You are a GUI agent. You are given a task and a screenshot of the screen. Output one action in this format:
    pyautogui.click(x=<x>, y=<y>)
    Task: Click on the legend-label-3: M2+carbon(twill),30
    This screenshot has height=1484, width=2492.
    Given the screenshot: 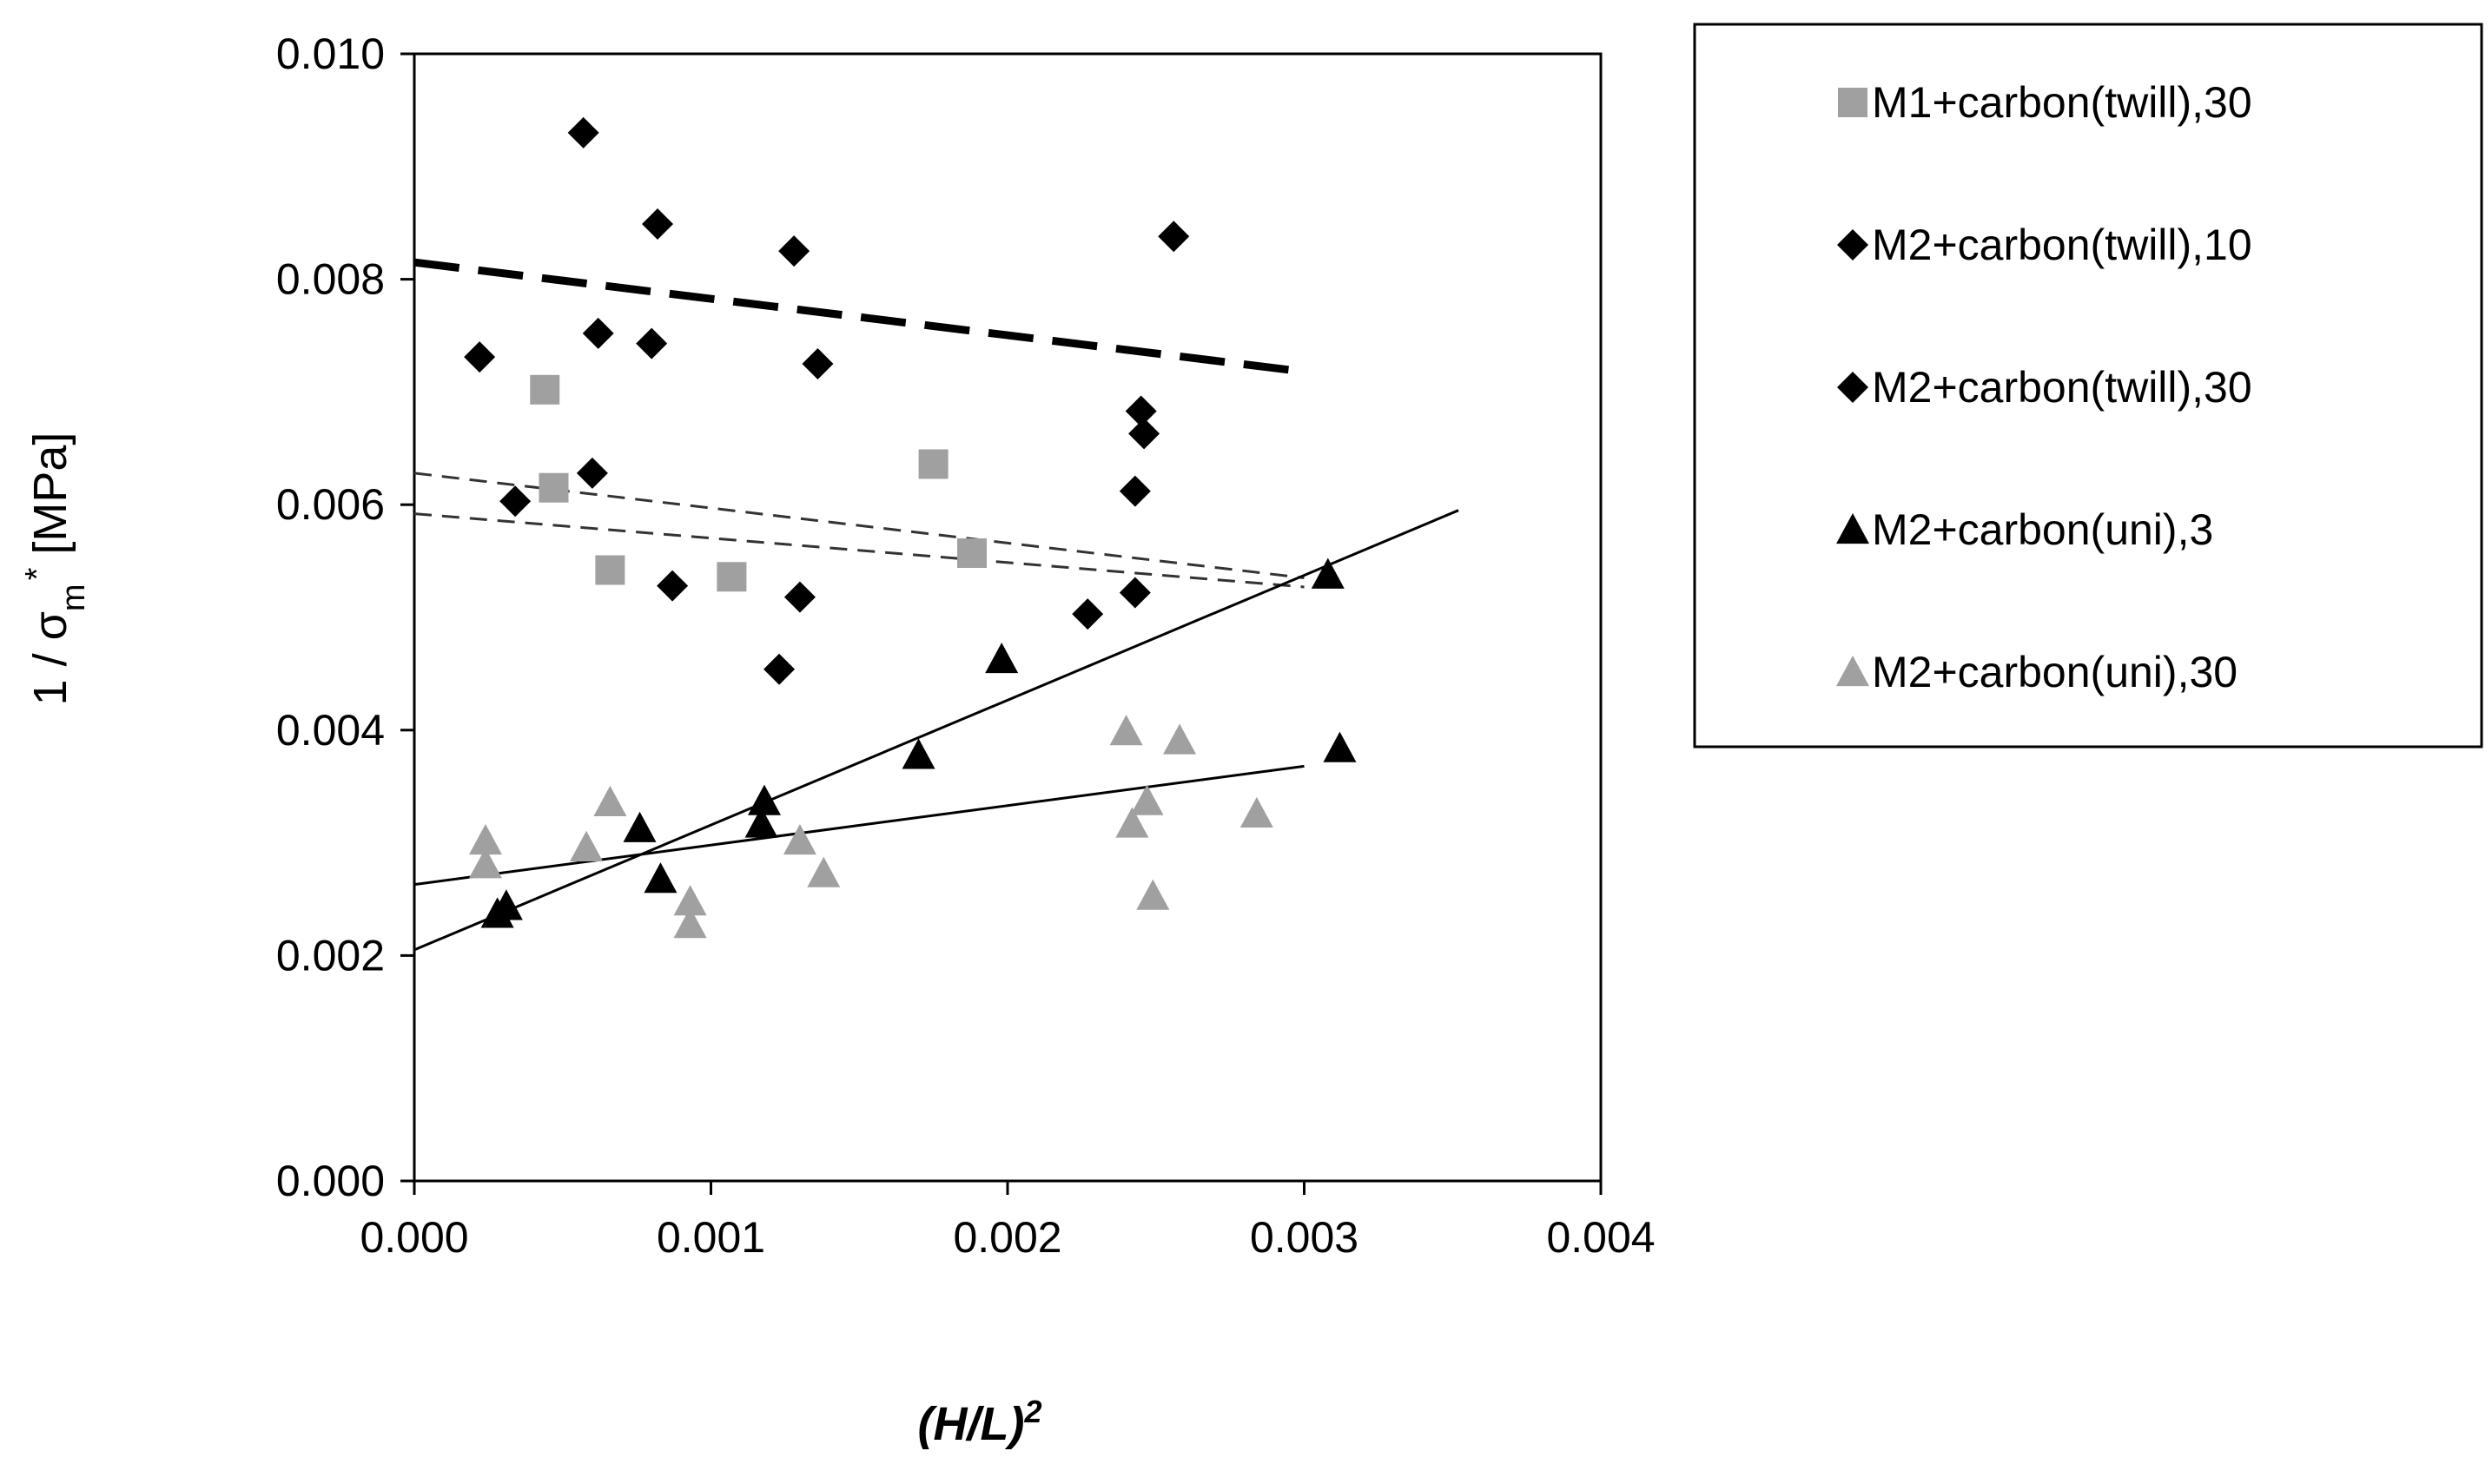 What is the action you would take?
    pyautogui.click(x=2062, y=387)
    